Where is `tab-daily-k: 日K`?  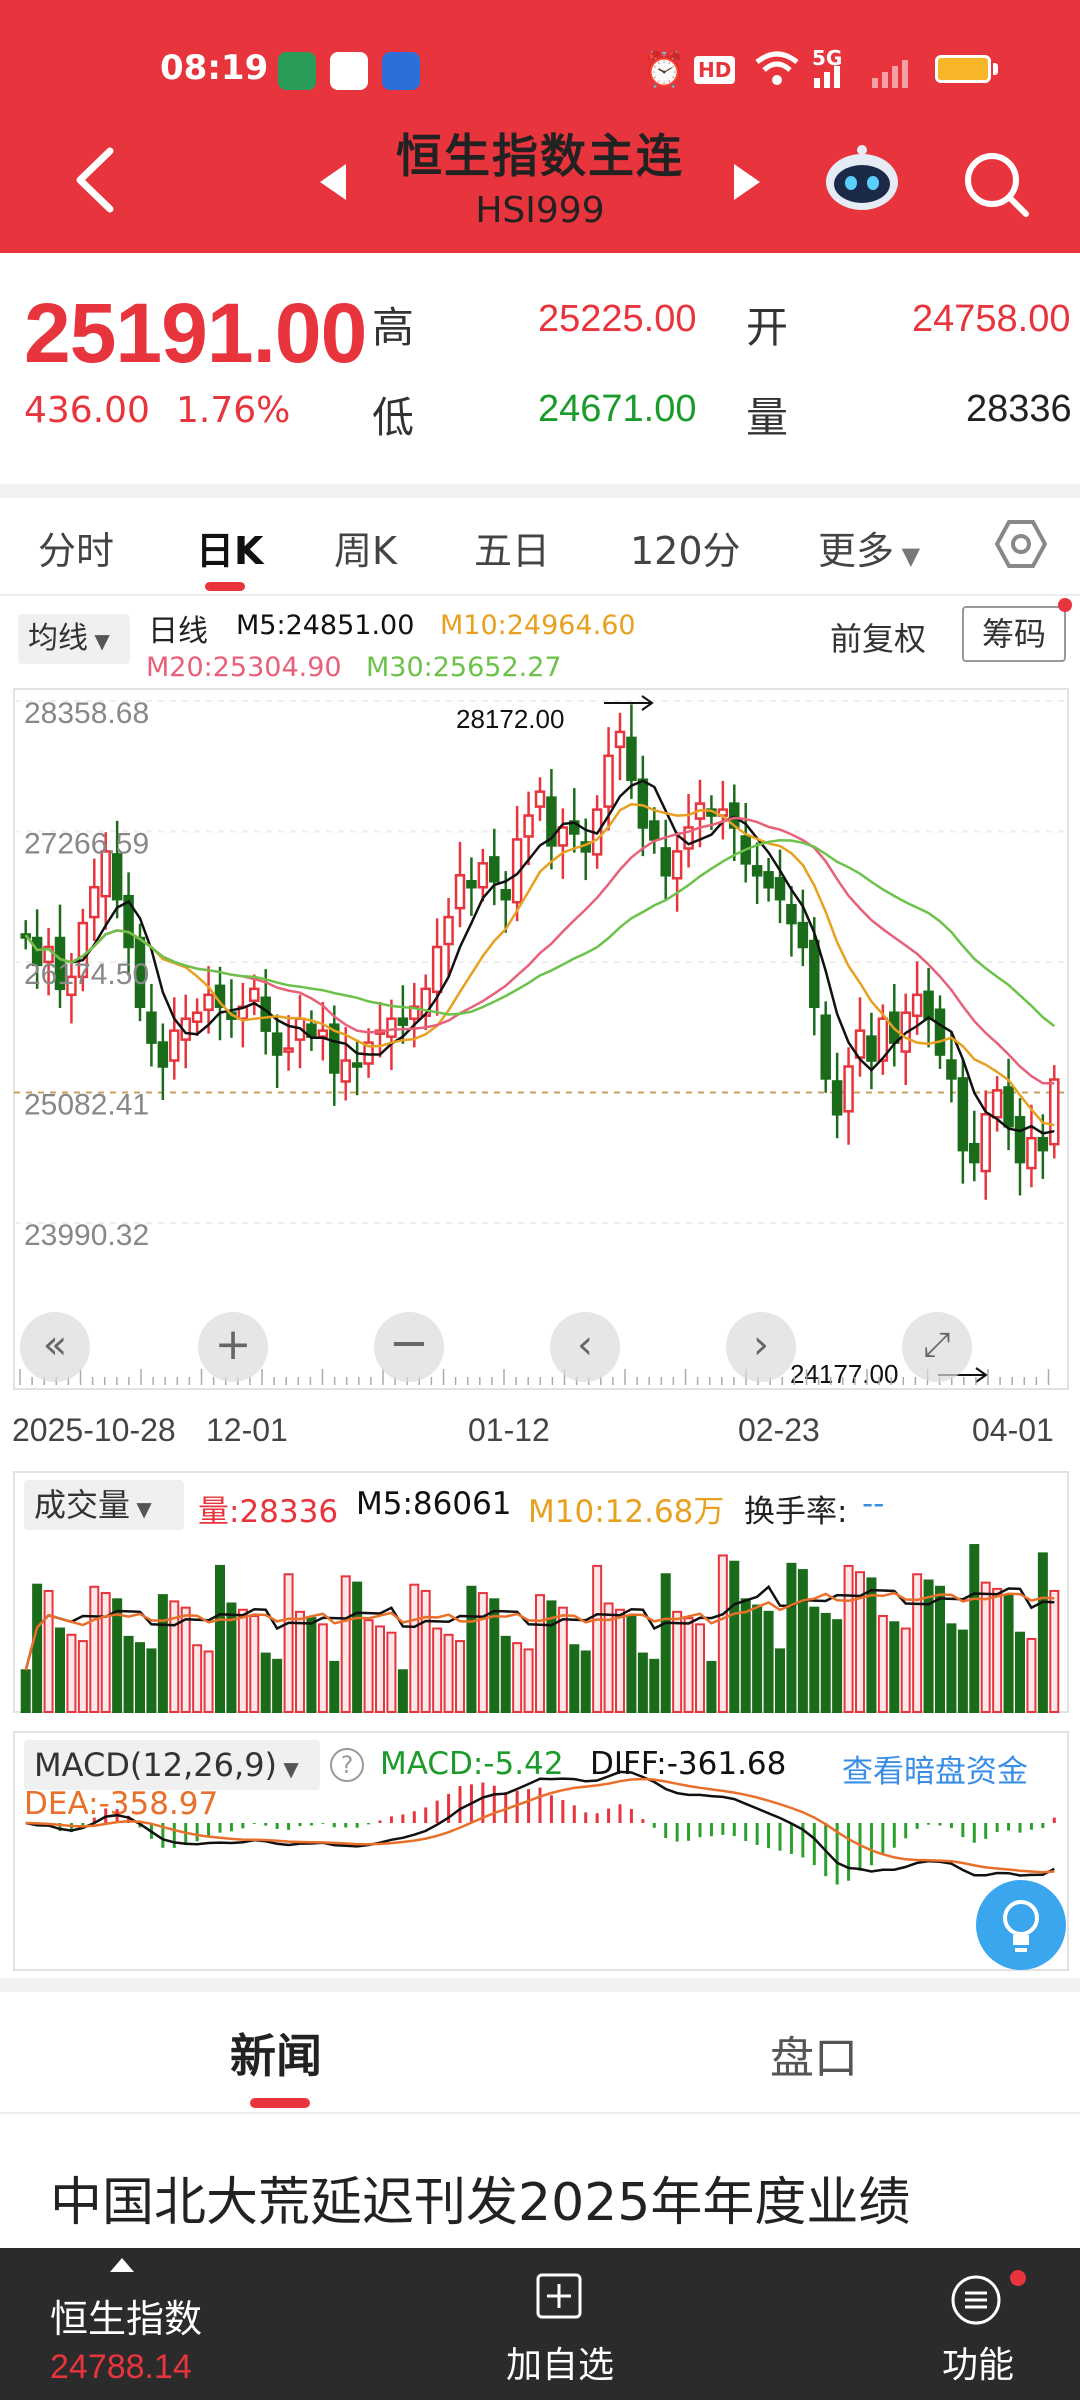
tab-daily-k: 日K is located at coordinates (230, 551).